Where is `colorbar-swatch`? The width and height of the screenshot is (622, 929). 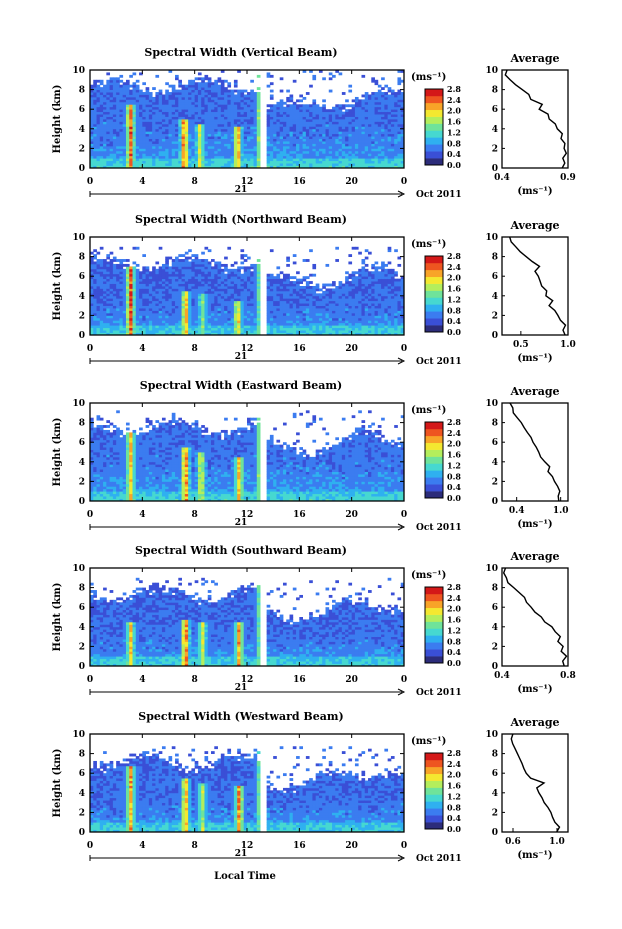 colorbar-swatch is located at coordinates (434, 141).